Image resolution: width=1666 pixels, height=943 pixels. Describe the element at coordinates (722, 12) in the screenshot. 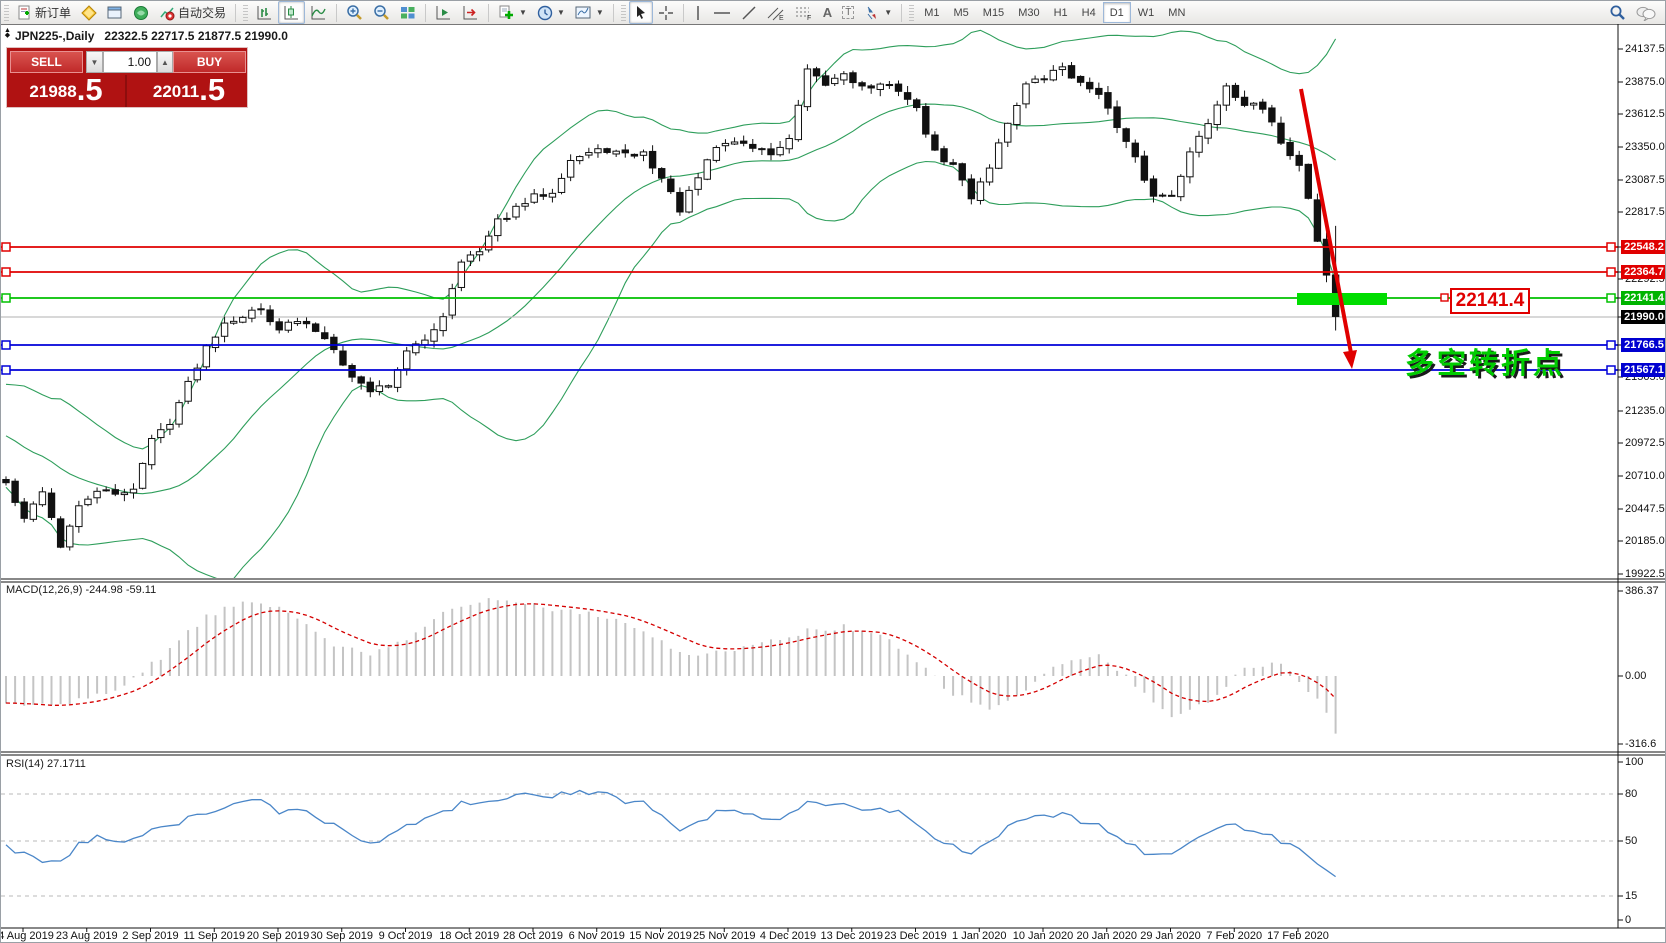

I see `hline-tool` at that location.